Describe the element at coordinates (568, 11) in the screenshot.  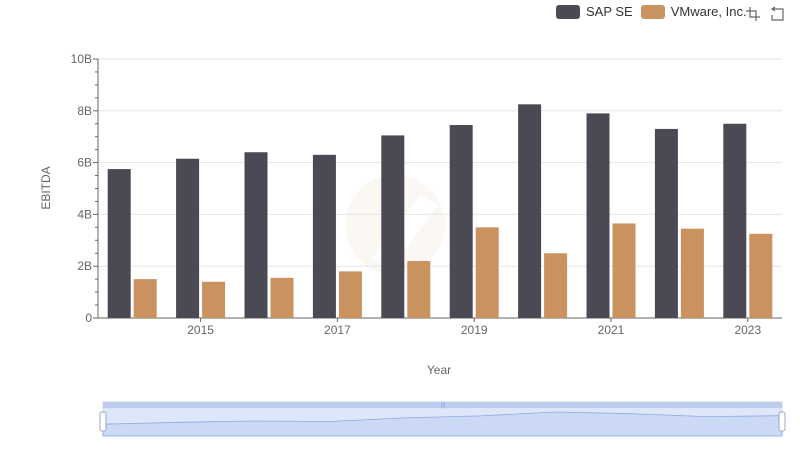
I see `legend-swatch-sap` at that location.